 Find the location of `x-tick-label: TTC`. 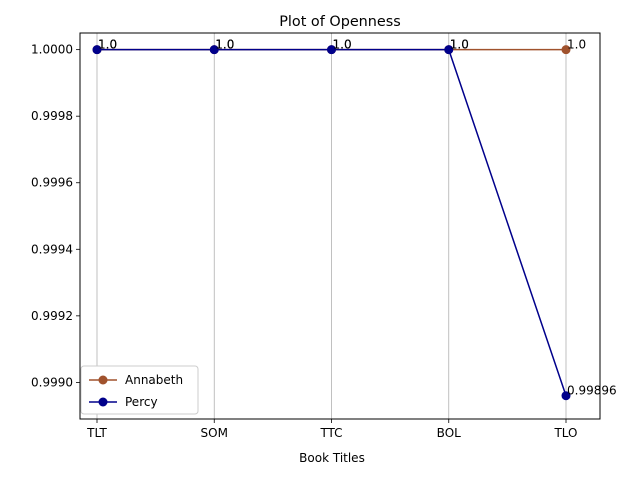

x-tick-label: TTC is located at coordinates (330, 433).